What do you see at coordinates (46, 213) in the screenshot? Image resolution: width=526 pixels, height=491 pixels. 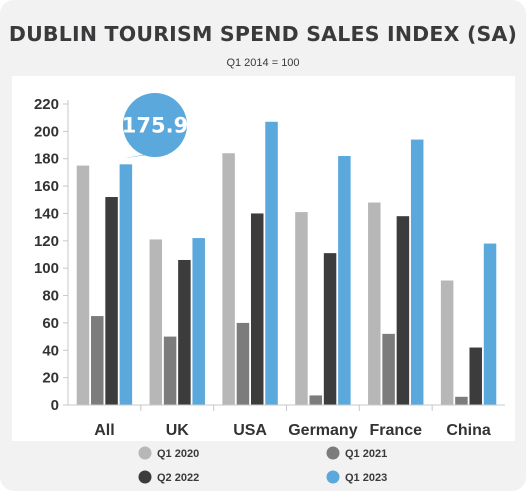 I see `y-tick-label: 140` at bounding box center [46, 213].